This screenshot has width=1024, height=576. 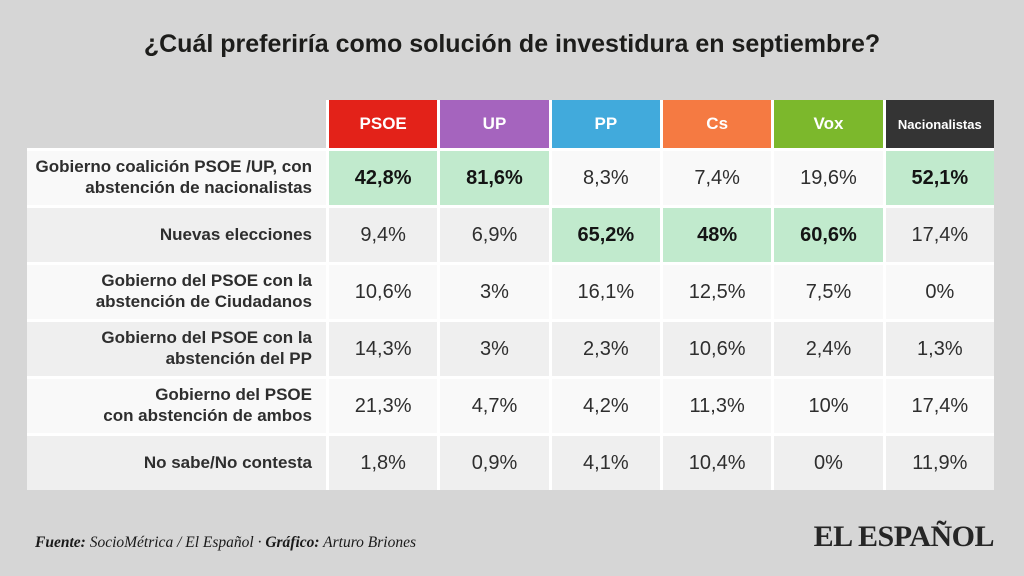 I want to click on header-cell-up: UP, so click(x=494, y=124).